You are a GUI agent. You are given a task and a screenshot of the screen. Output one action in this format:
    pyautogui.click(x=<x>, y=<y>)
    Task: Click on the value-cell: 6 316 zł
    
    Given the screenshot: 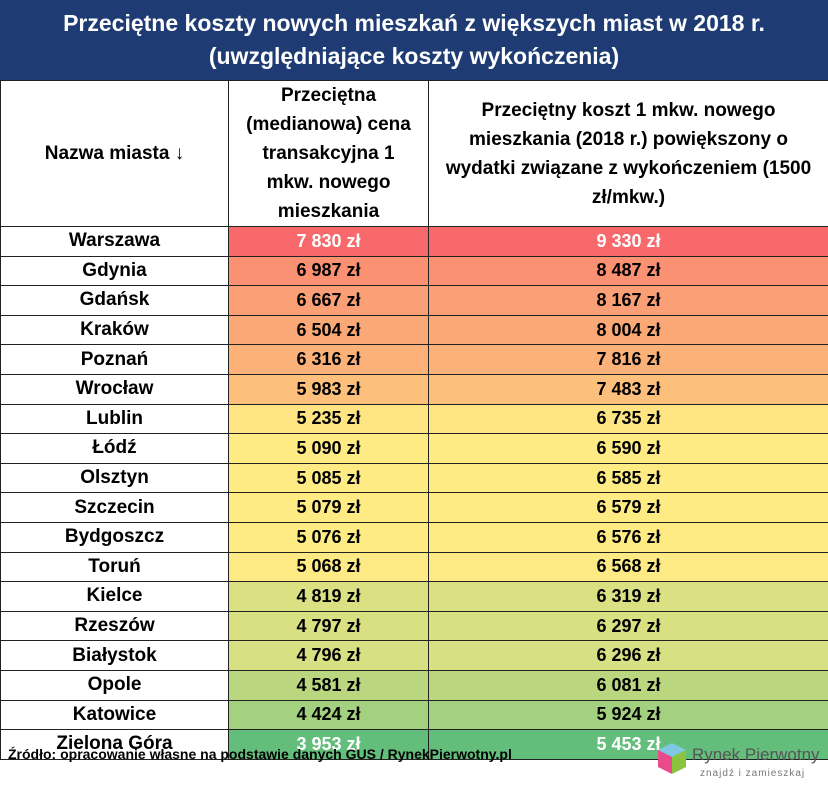 What is the action you would take?
    pyautogui.click(x=328, y=359)
    